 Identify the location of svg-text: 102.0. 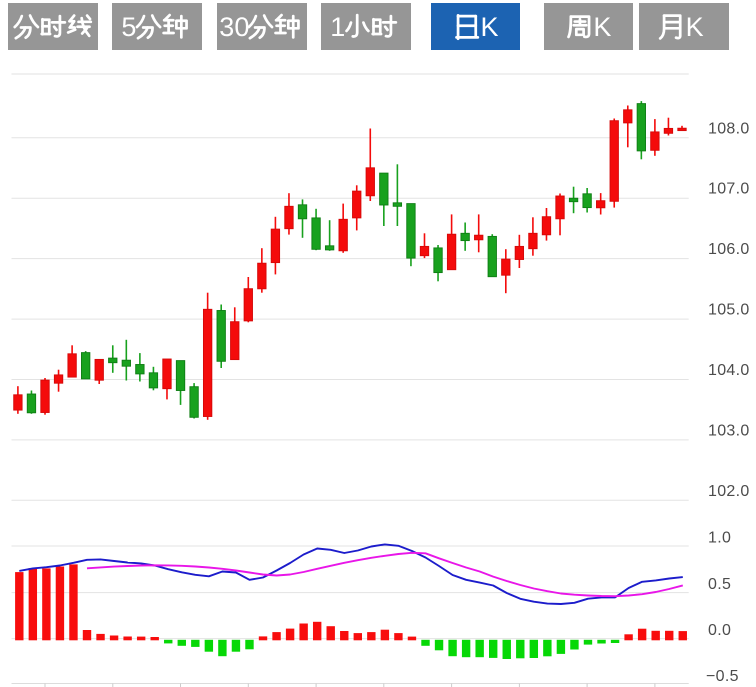
(729, 491).